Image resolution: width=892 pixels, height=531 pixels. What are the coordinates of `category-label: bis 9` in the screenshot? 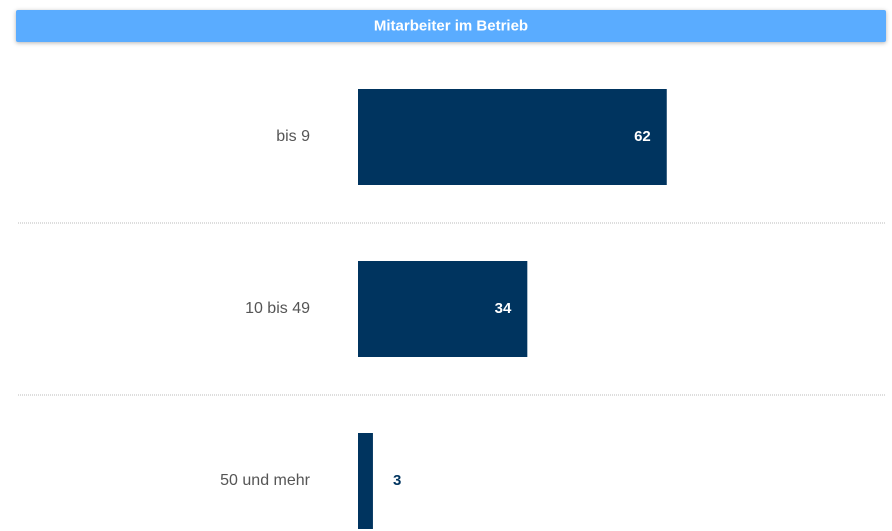 It's located at (293, 136).